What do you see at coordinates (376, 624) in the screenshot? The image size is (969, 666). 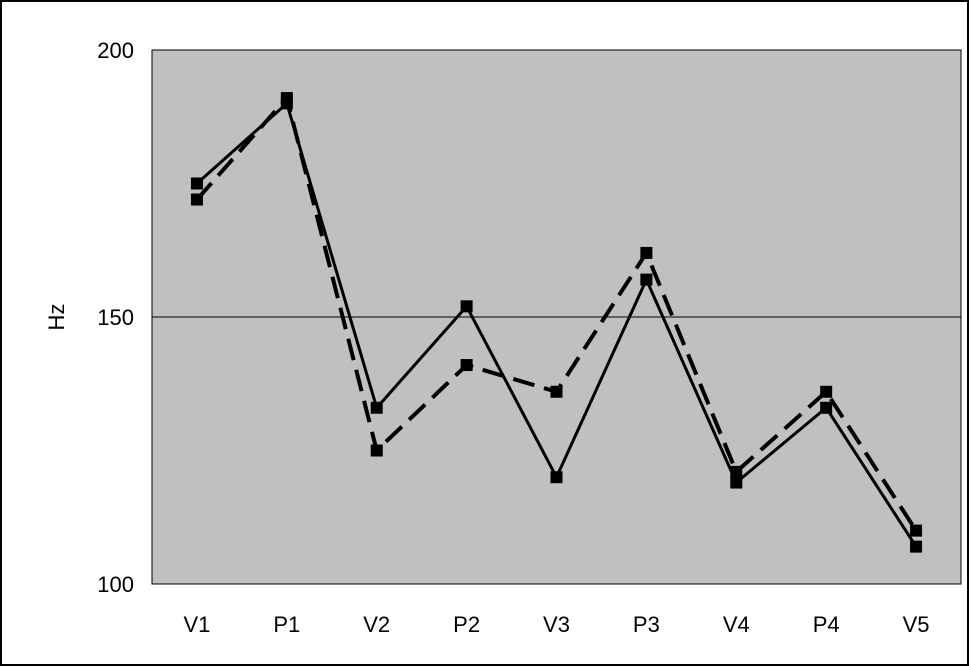 I see `x-tick-label: V2` at bounding box center [376, 624].